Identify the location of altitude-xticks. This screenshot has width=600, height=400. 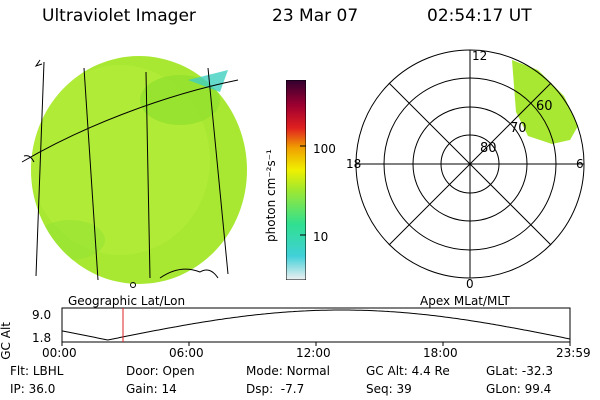
(316, 344).